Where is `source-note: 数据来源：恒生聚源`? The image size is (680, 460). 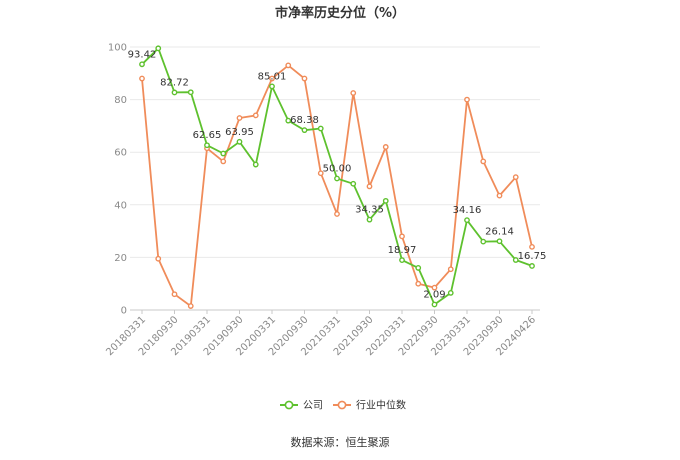
source-note: 数据来源：恒生聚源 is located at coordinates (340, 442).